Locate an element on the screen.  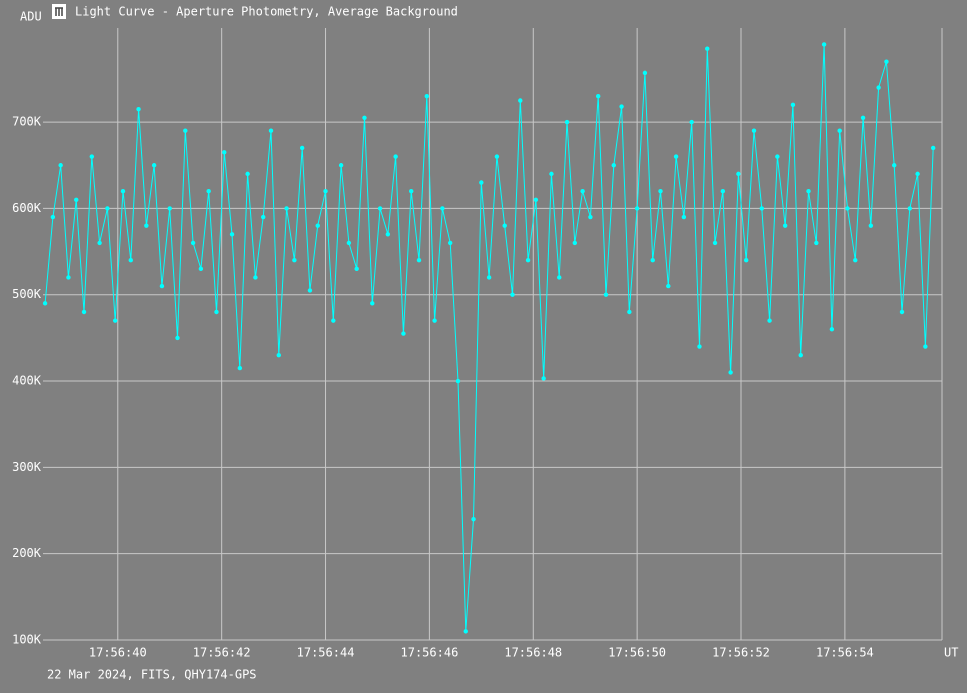
footer: 22 Mar 2024, FITS, QHY174-GPS is located at coordinates (152, 675).